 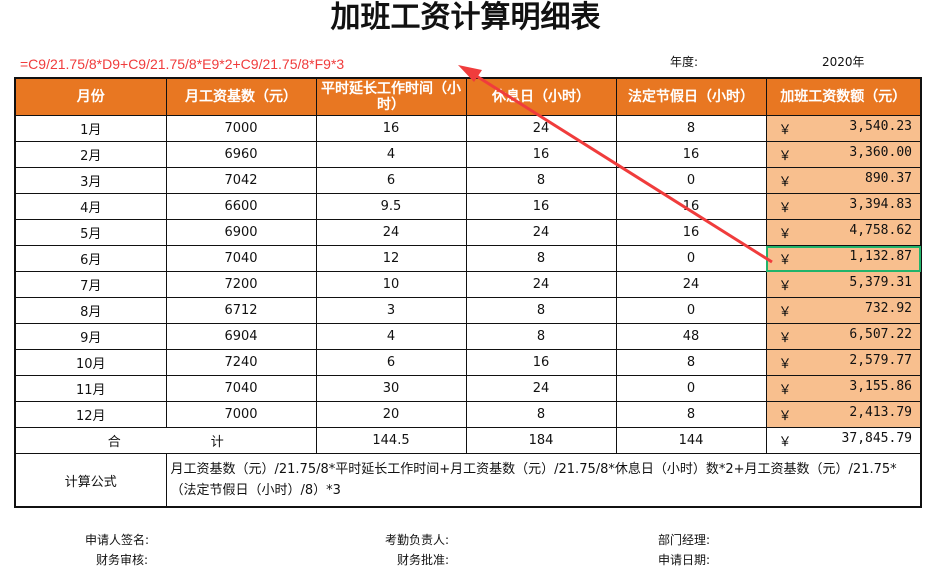 What do you see at coordinates (241, 96) in the screenshot?
I see `column-header: 月工资基数（元）` at bounding box center [241, 96].